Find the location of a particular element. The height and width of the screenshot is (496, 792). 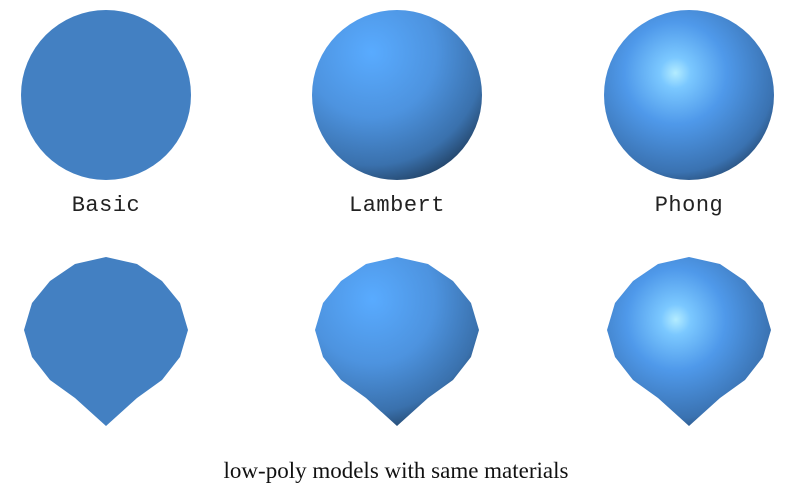

phong-sphere-lowpoly is located at coordinates (689, 341).